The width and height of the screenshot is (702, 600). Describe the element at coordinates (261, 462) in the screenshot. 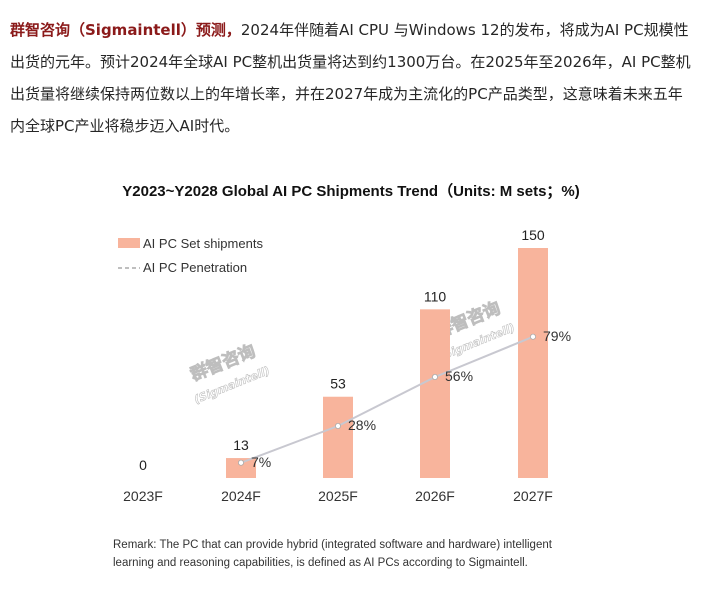

I see `penetration-label: 7%` at that location.